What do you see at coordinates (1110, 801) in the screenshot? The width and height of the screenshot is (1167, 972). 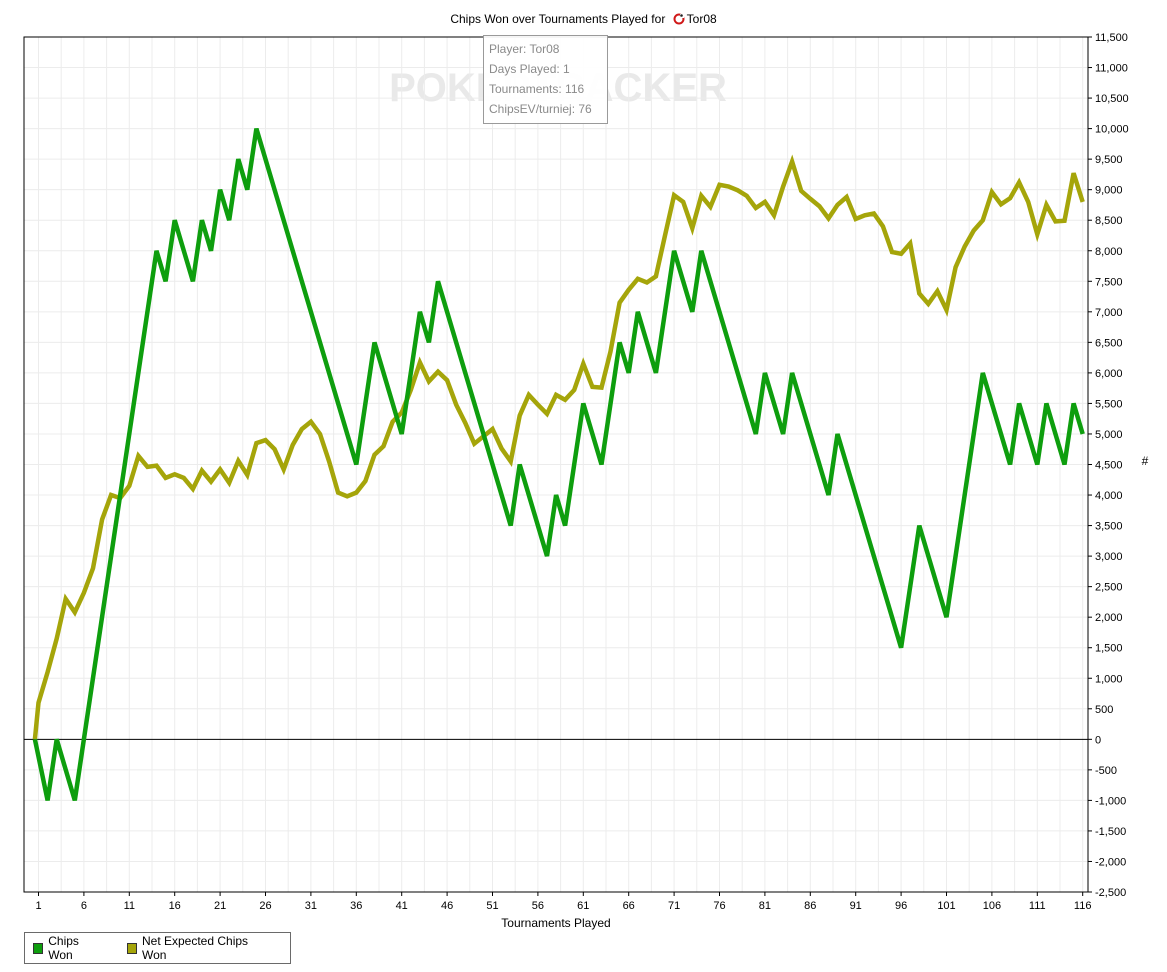 I see `y-tick-label: -1,000` at bounding box center [1110, 801].